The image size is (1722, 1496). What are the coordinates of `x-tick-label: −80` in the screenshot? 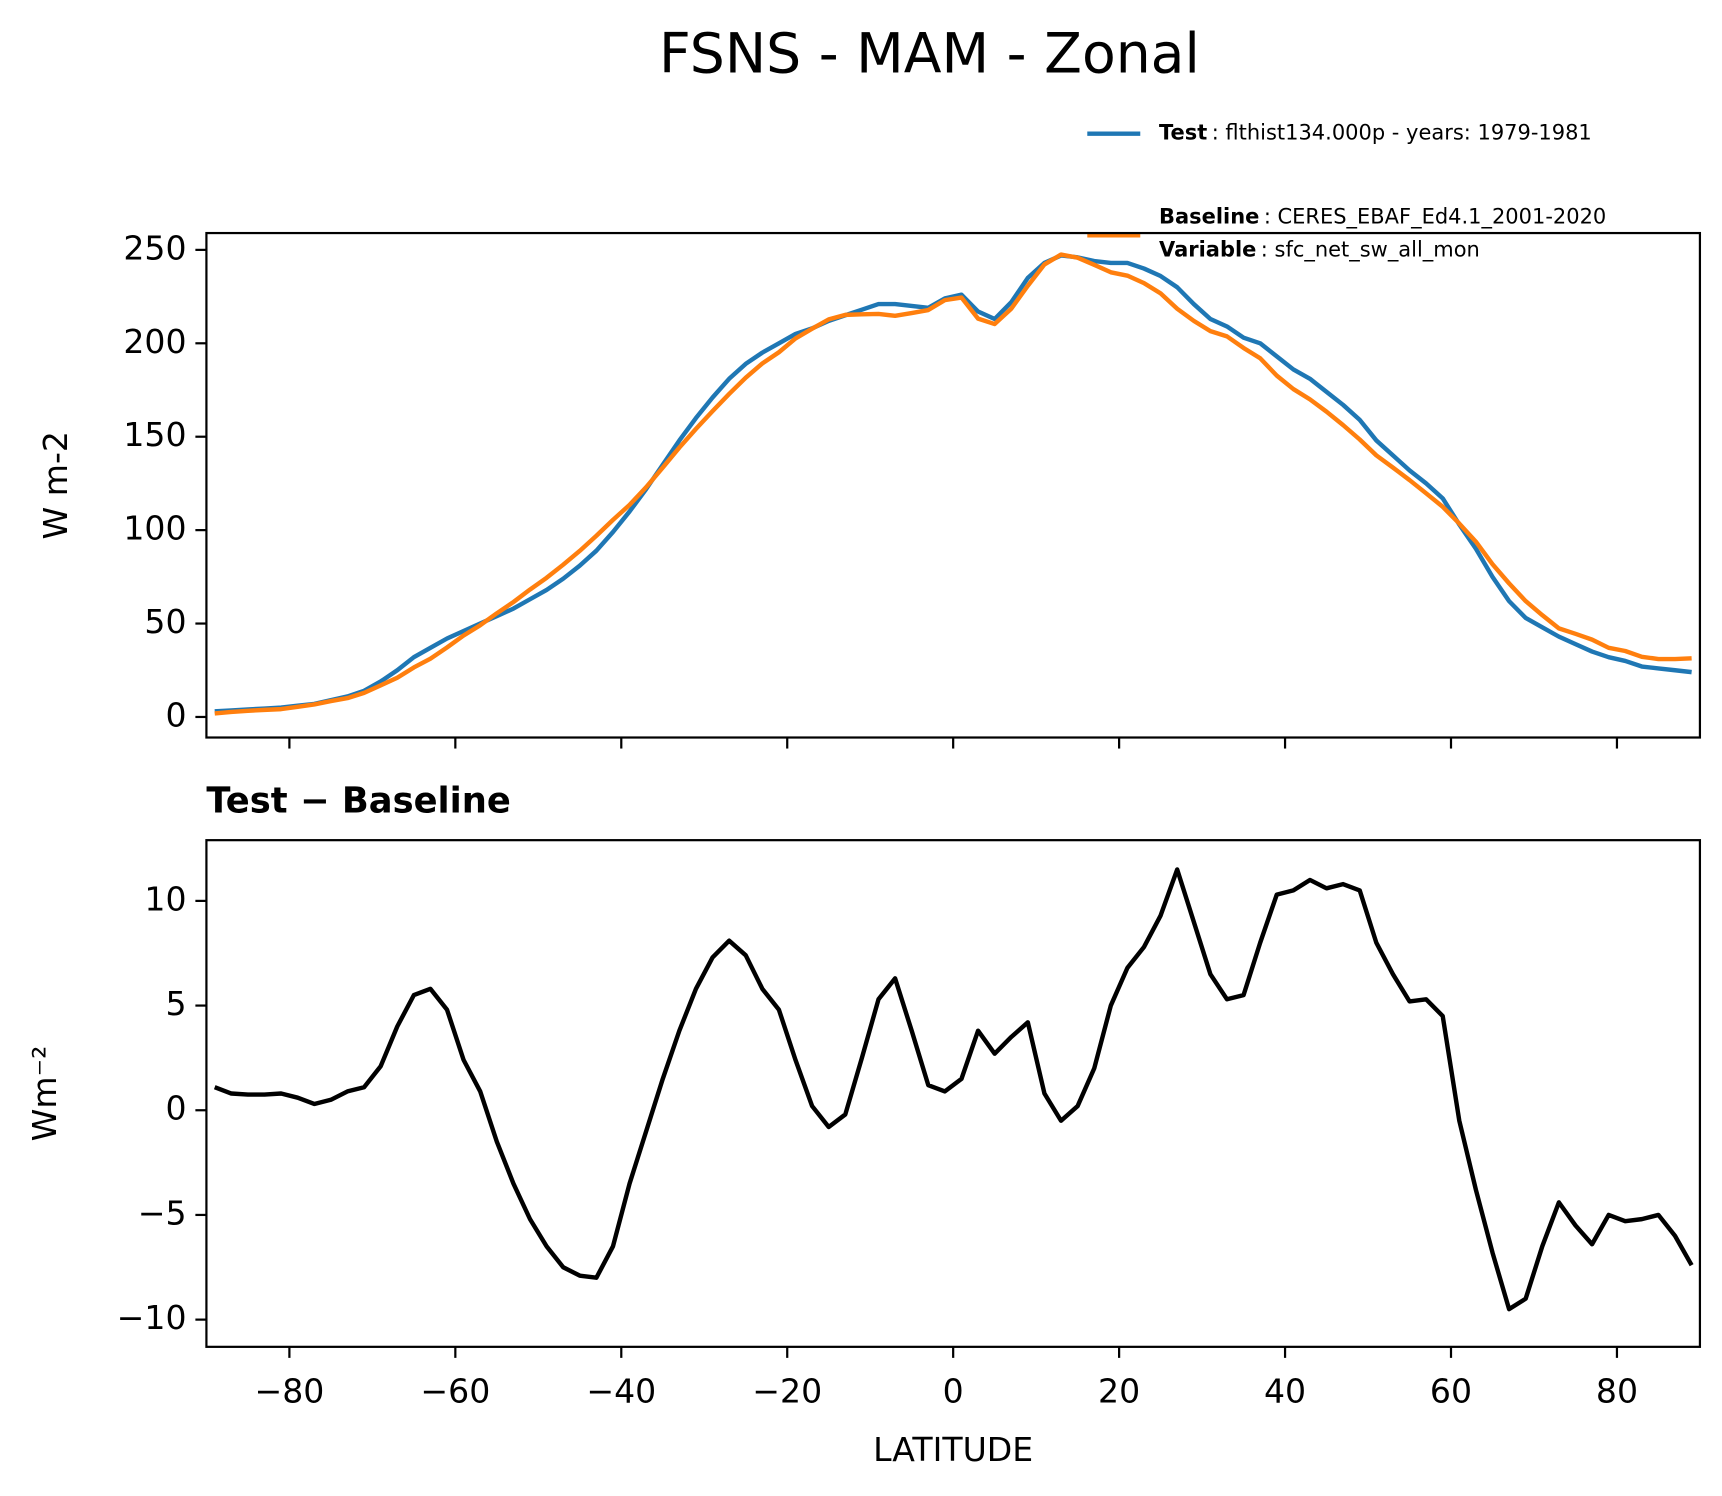 It's located at (289, 1391).